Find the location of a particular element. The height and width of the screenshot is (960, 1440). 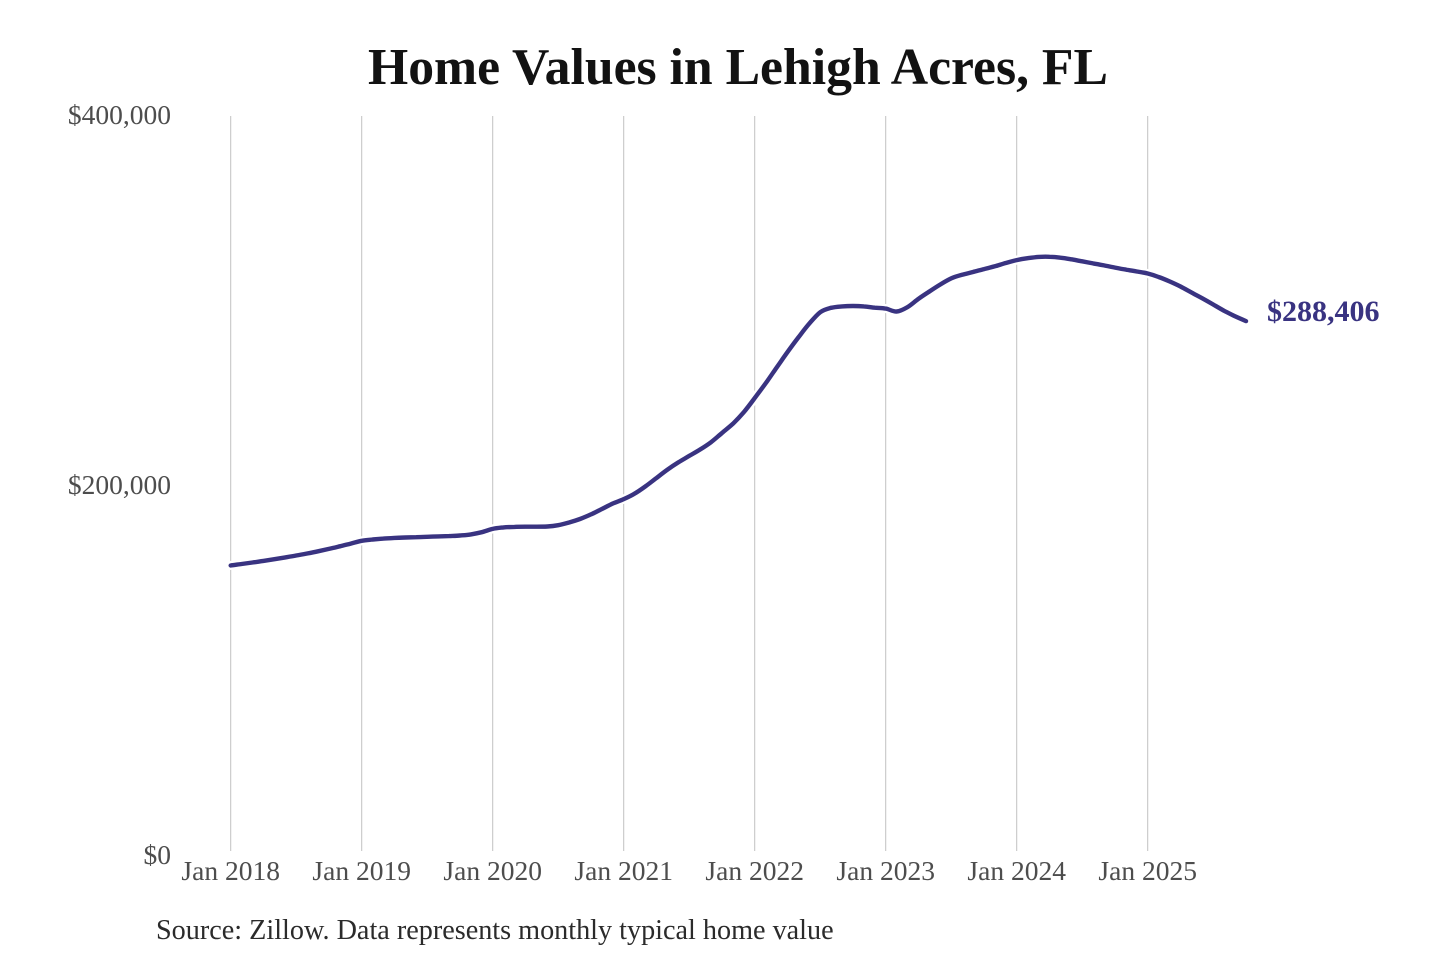

svg-text: Jan 2018 is located at coordinates (230, 870).